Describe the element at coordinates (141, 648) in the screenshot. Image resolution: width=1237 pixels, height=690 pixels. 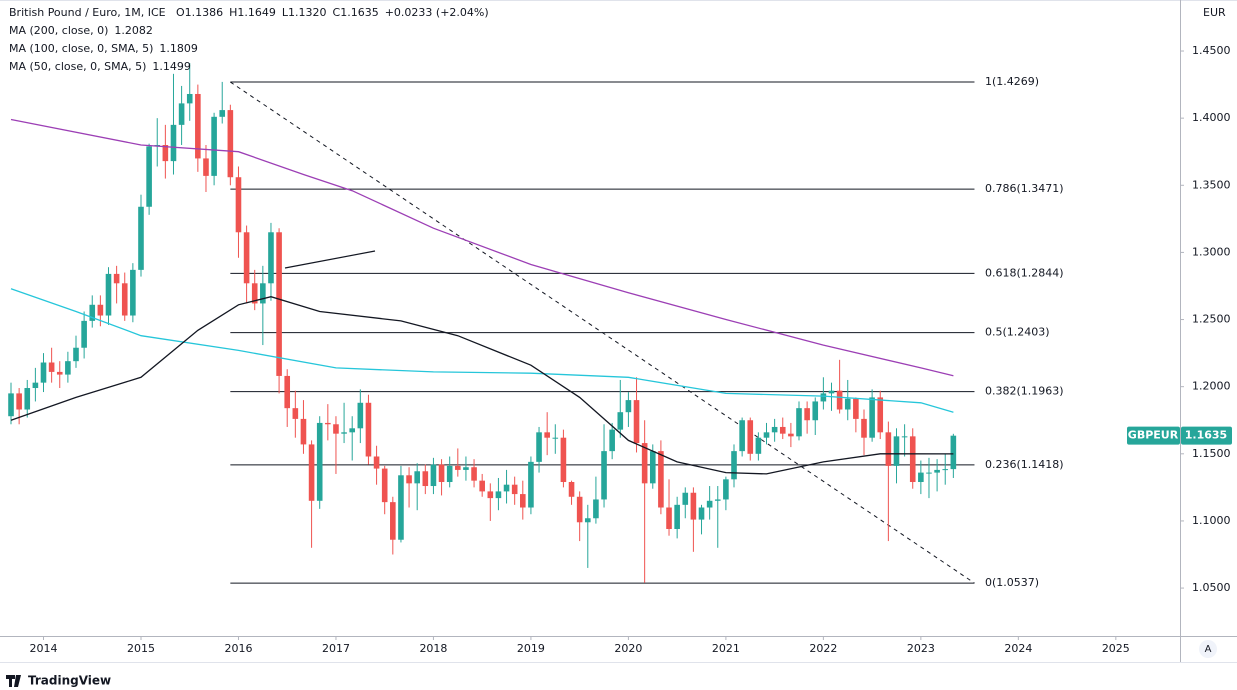
I see `x-tick-label: 2015` at that location.